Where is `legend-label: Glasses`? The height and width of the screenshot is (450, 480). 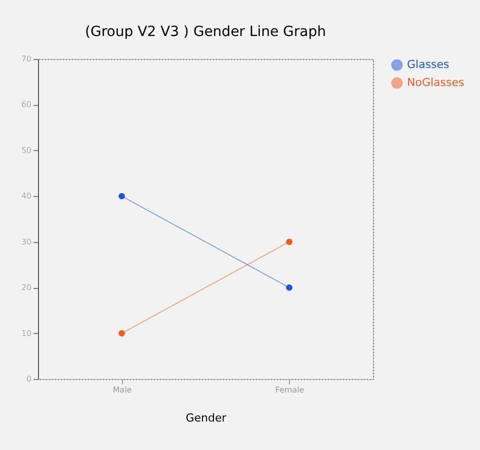
legend-label: Glasses is located at coordinates (428, 64).